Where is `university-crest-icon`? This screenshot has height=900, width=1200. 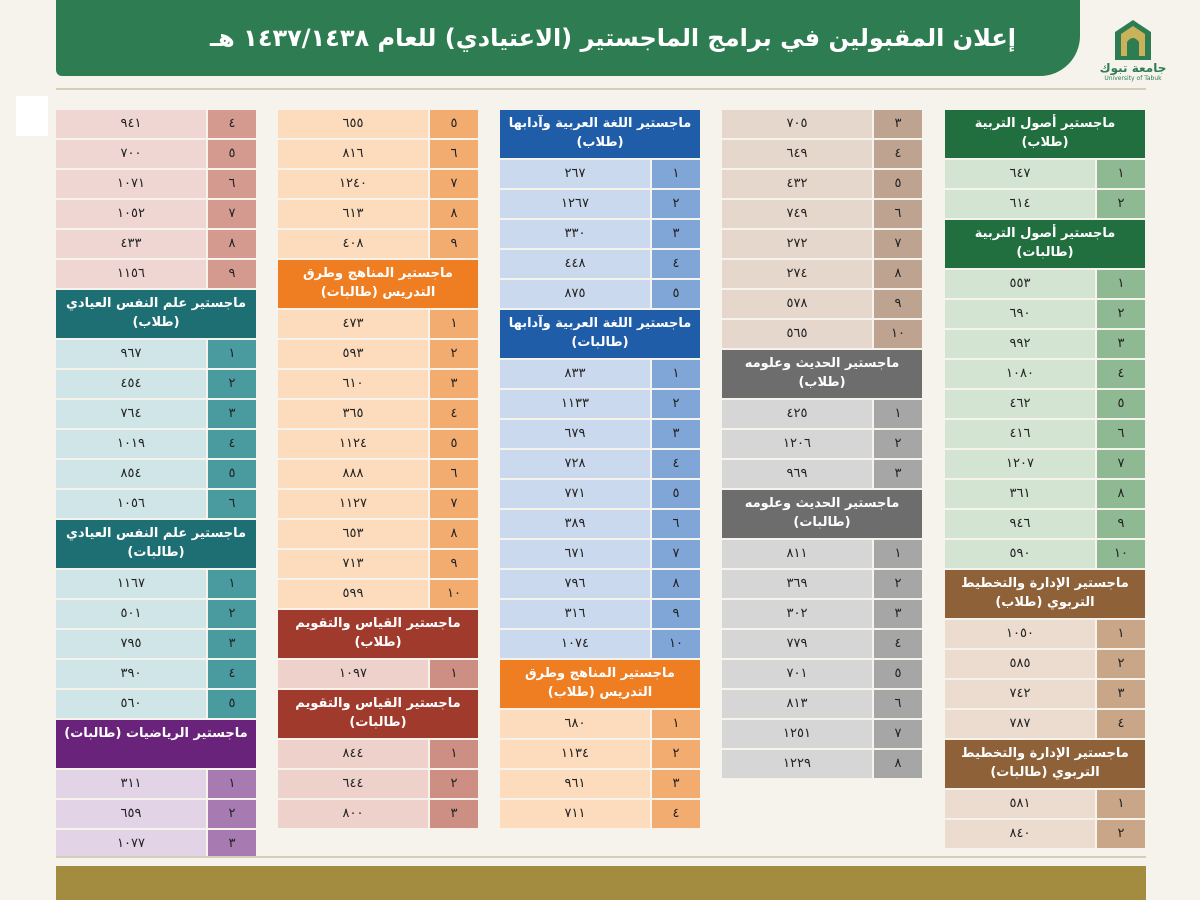
university-crest-icon is located at coordinates (1133, 40).